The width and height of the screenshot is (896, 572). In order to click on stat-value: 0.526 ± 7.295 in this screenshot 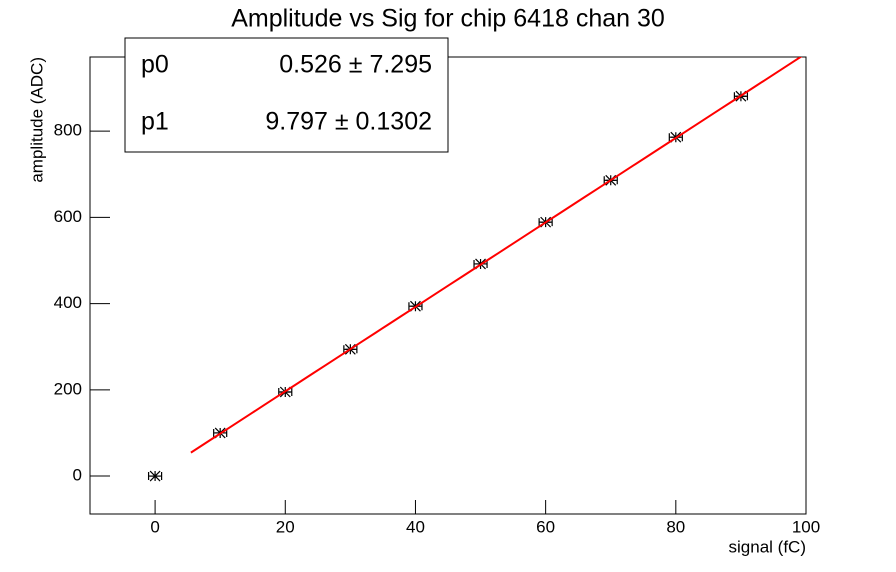, I will do `click(355, 65)`.